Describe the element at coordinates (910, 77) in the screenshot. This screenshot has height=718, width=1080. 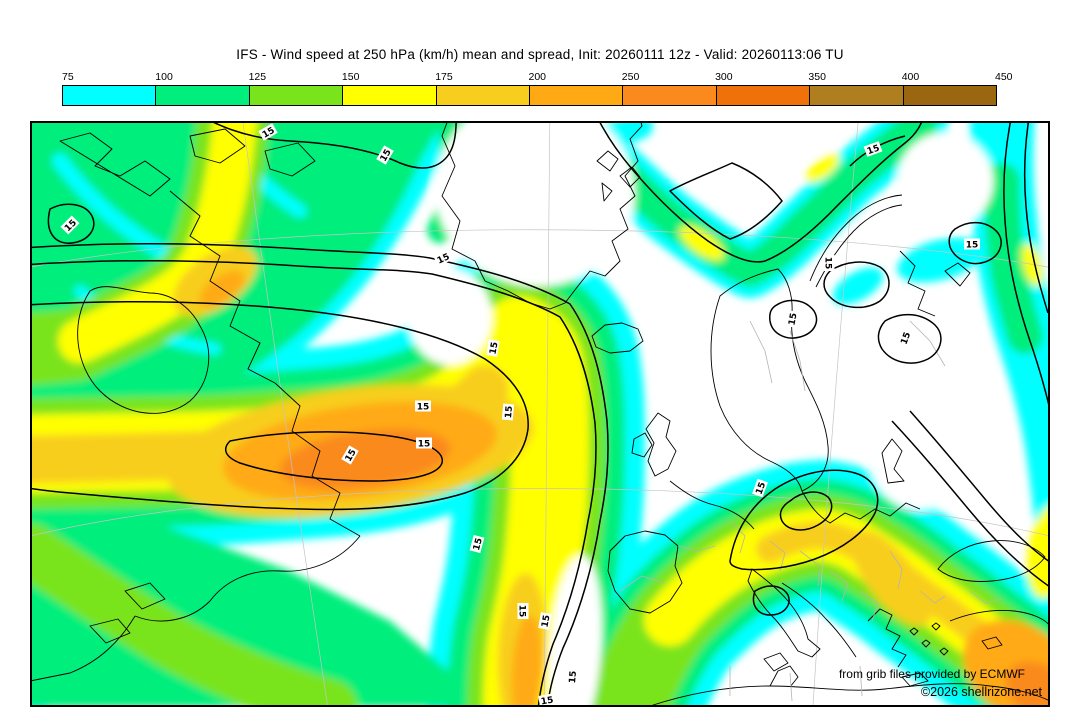
I see `colorbar-tick-label: 400` at that location.